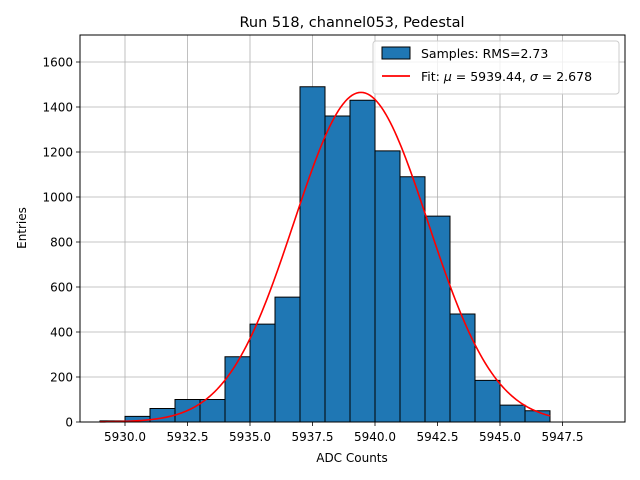 The height and width of the screenshot is (480, 640). What do you see at coordinates (57, 108) in the screenshot?
I see `y-tick-label: 1400` at bounding box center [57, 108].